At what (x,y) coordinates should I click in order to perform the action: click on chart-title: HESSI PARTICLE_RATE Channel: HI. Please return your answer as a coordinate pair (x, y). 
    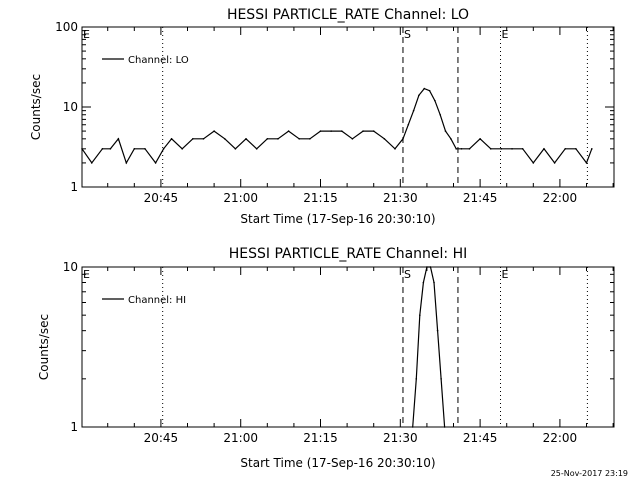
    Looking at the image, I should click on (348, 254).